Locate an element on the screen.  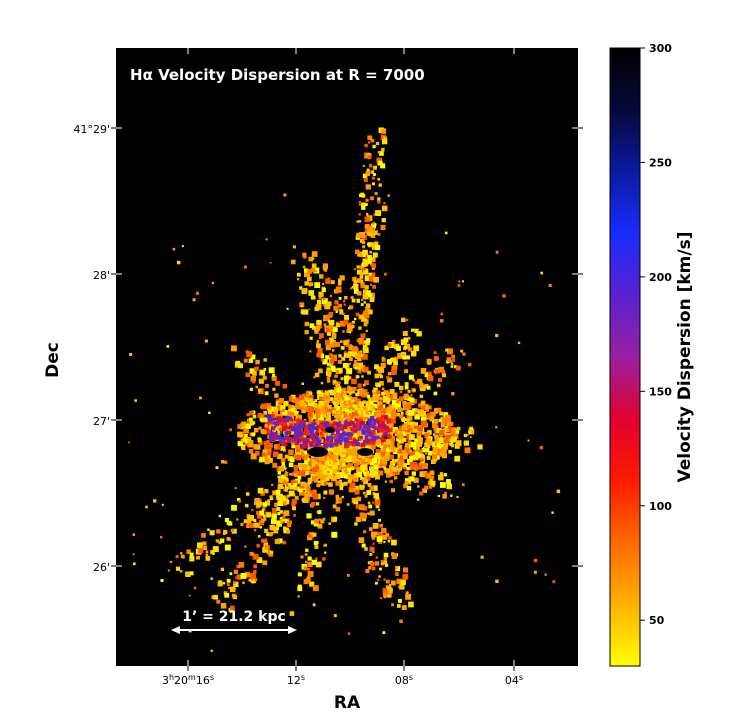
y-tick-label: 28' is located at coordinates (101, 275).